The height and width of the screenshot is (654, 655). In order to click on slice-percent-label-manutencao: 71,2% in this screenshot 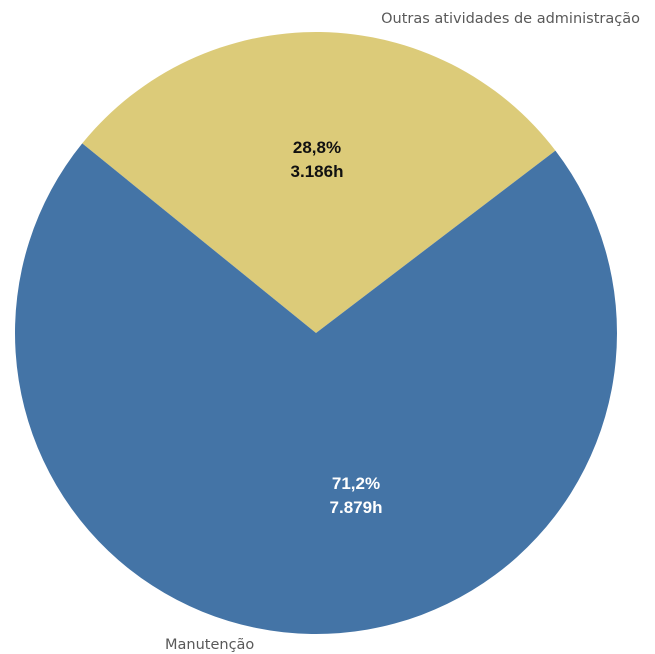, I will do `click(356, 483)`.